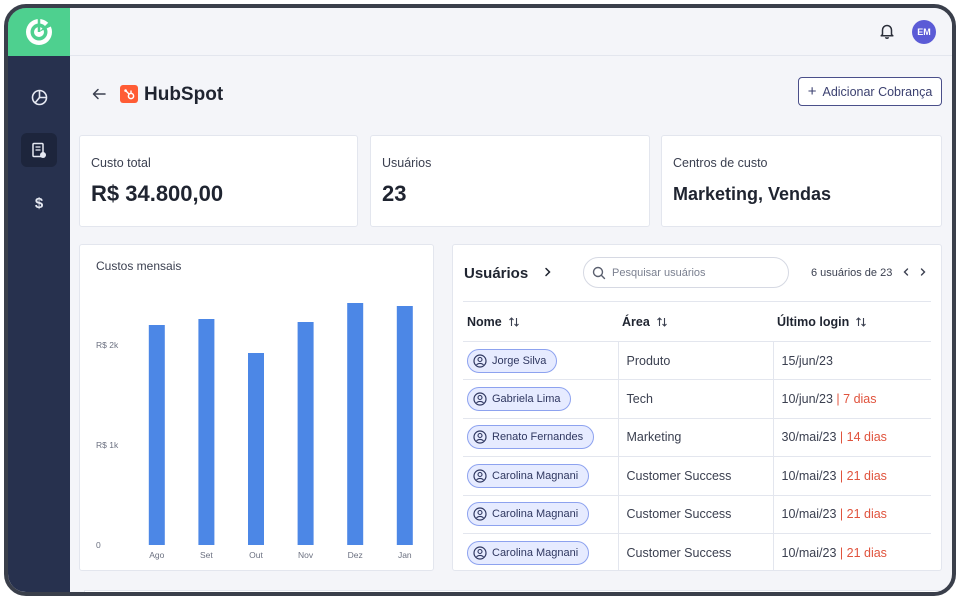 Image resolution: width=960 pixels, height=600 pixels. I want to click on user-name: Gabriela Lima, so click(526, 399).